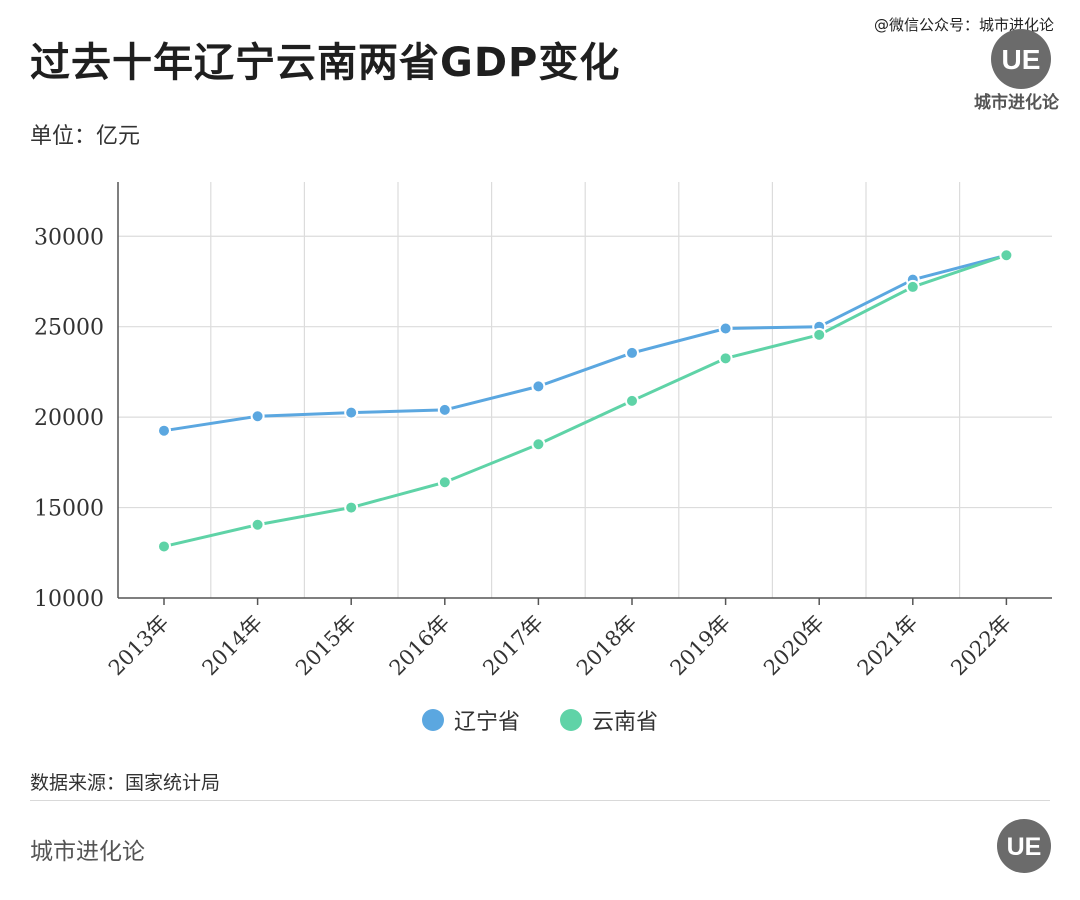 The image size is (1080, 900). I want to click on legend-item-liaoning: 辽宁省, so click(470, 720).